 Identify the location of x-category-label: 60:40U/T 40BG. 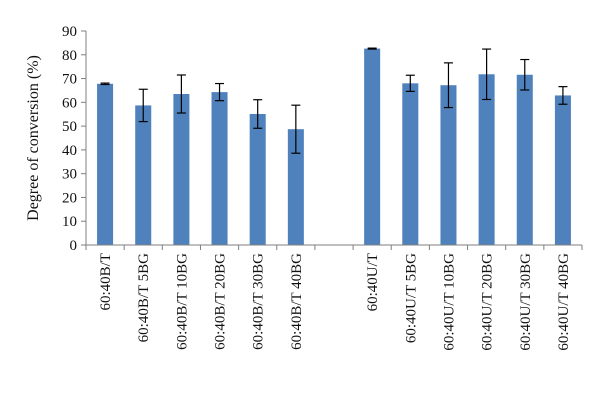
(564, 302).